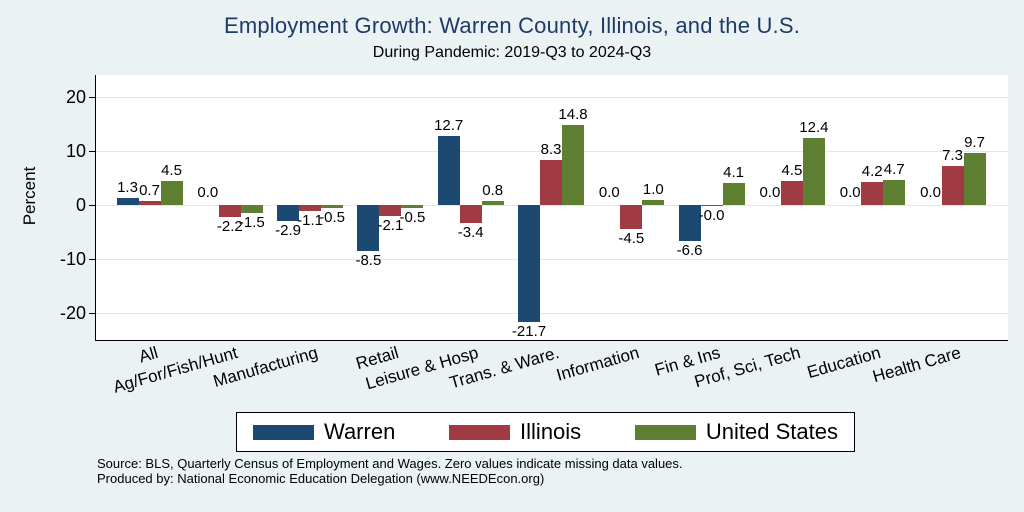  I want to click on value-label: 1.3, so click(127, 187).